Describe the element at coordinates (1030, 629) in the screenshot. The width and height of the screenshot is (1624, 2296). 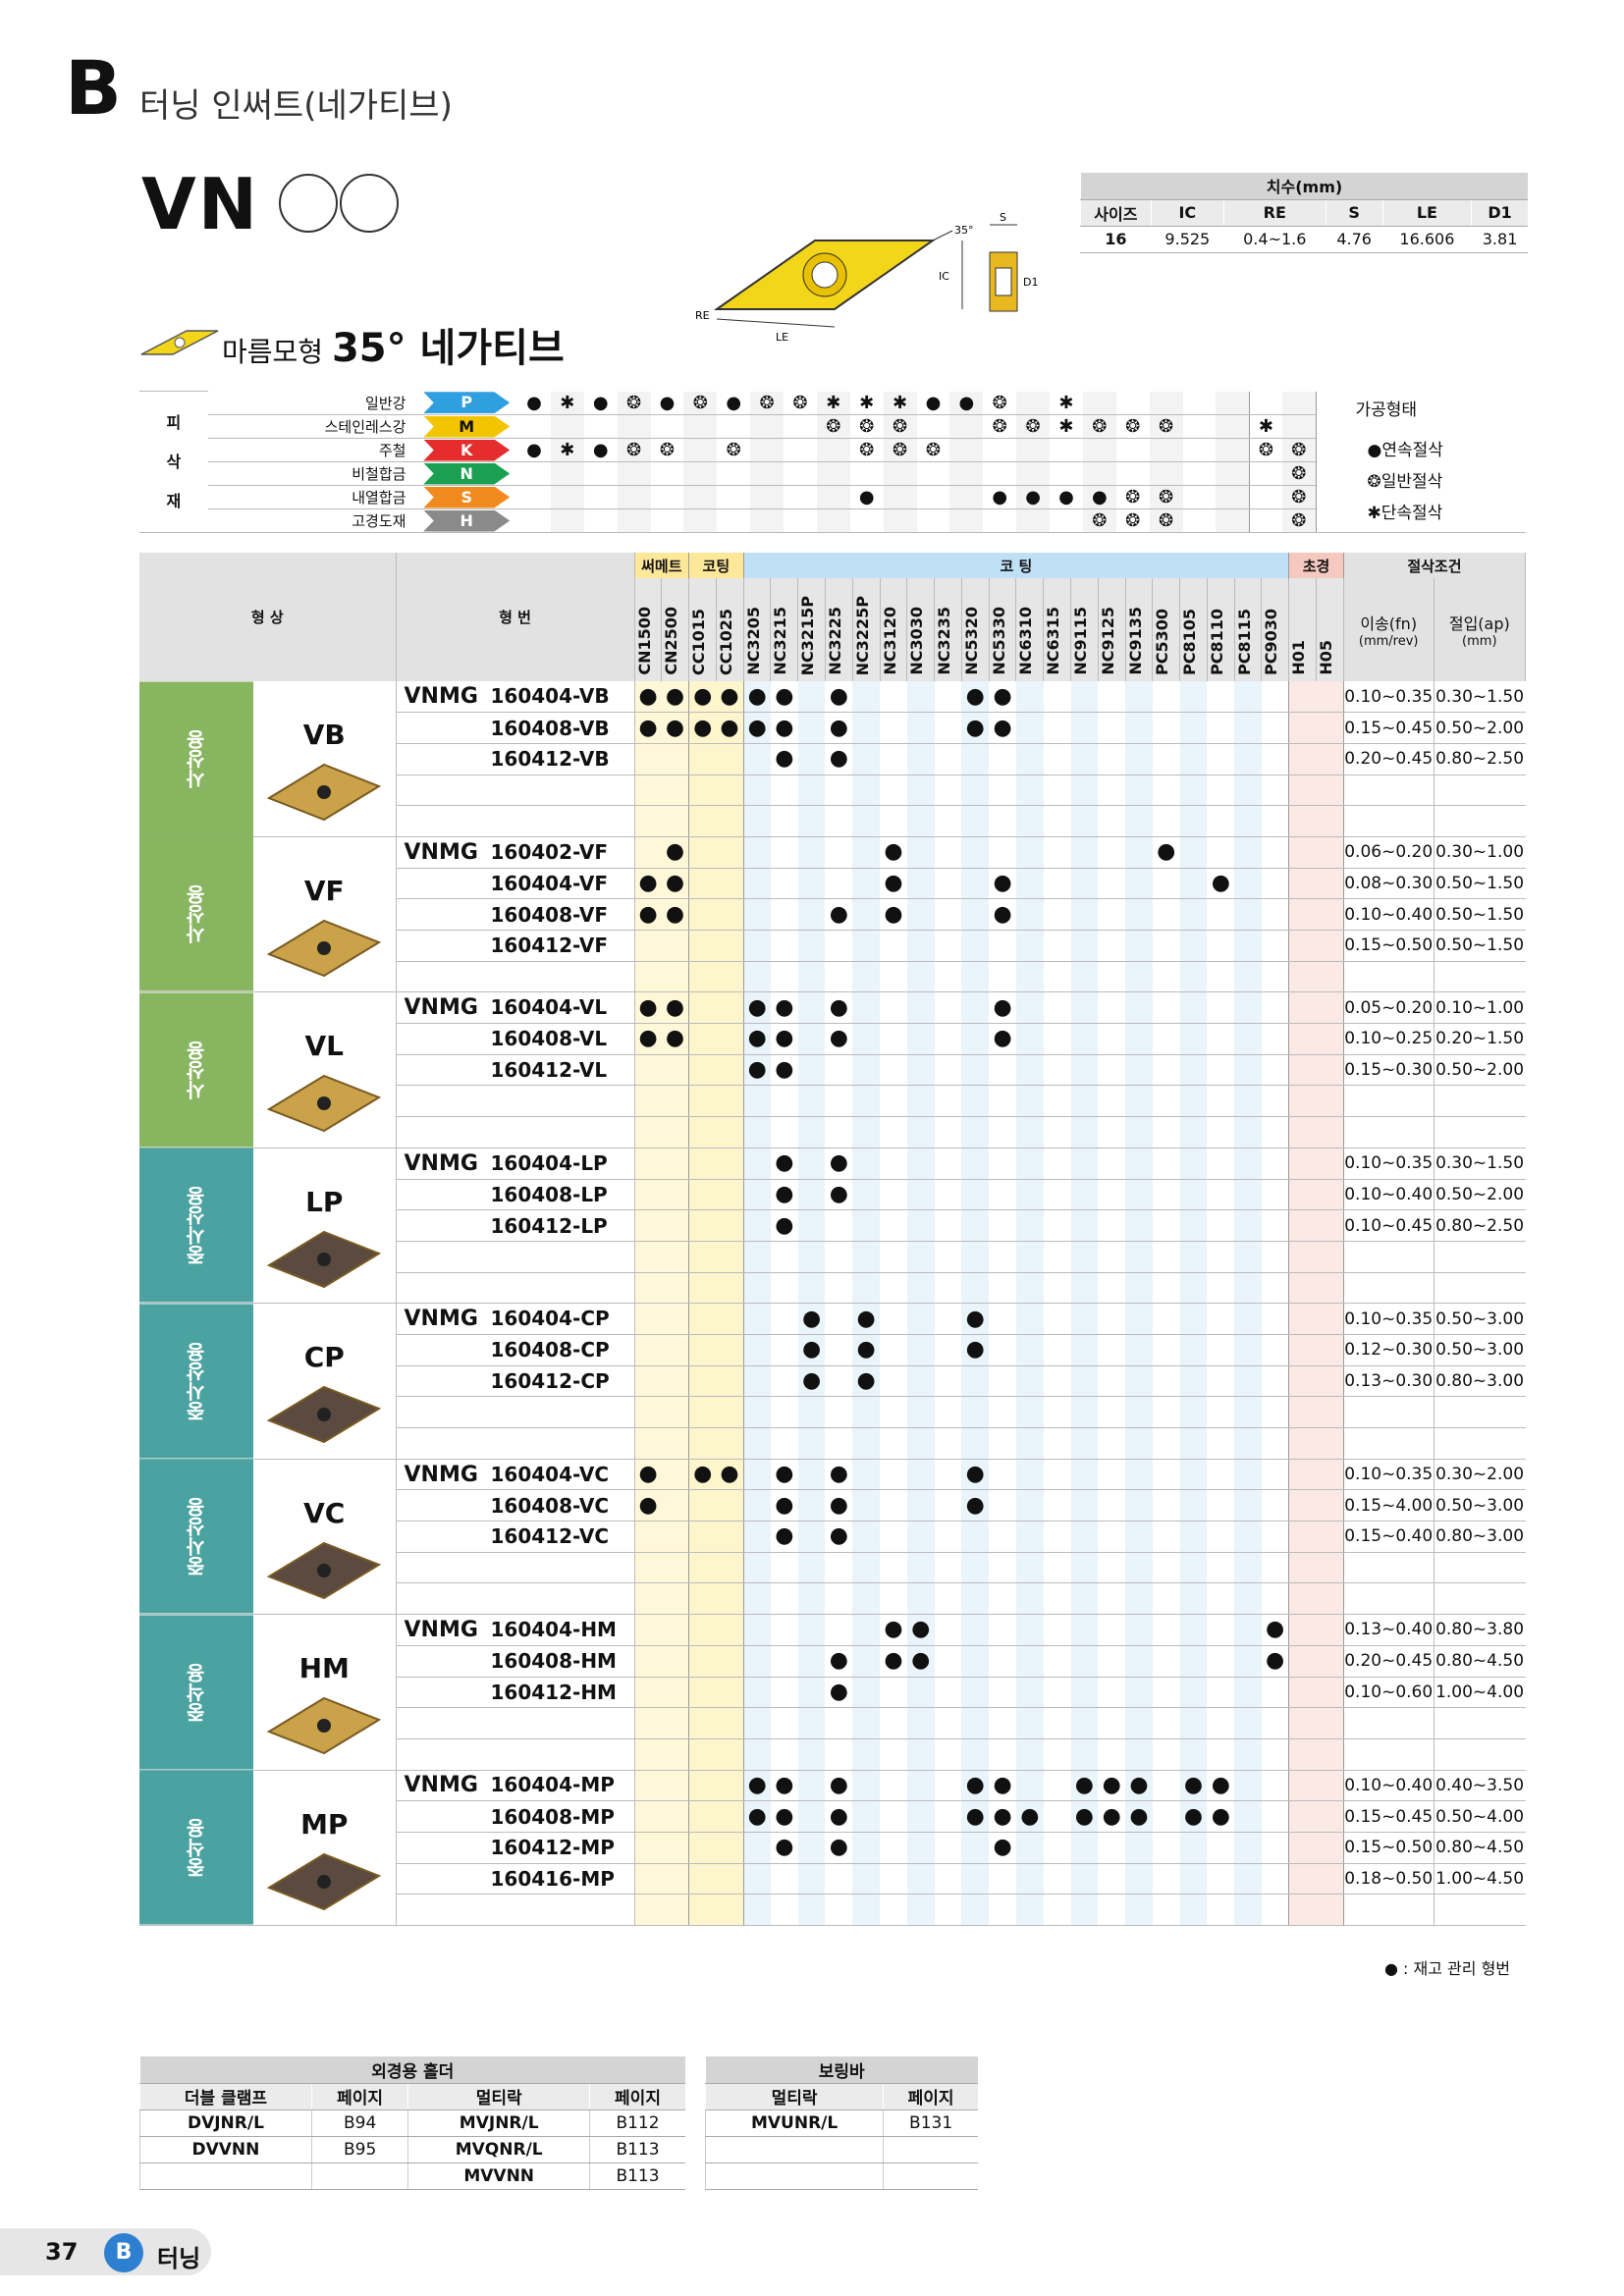
I see `grade-header: NC6310` at that location.